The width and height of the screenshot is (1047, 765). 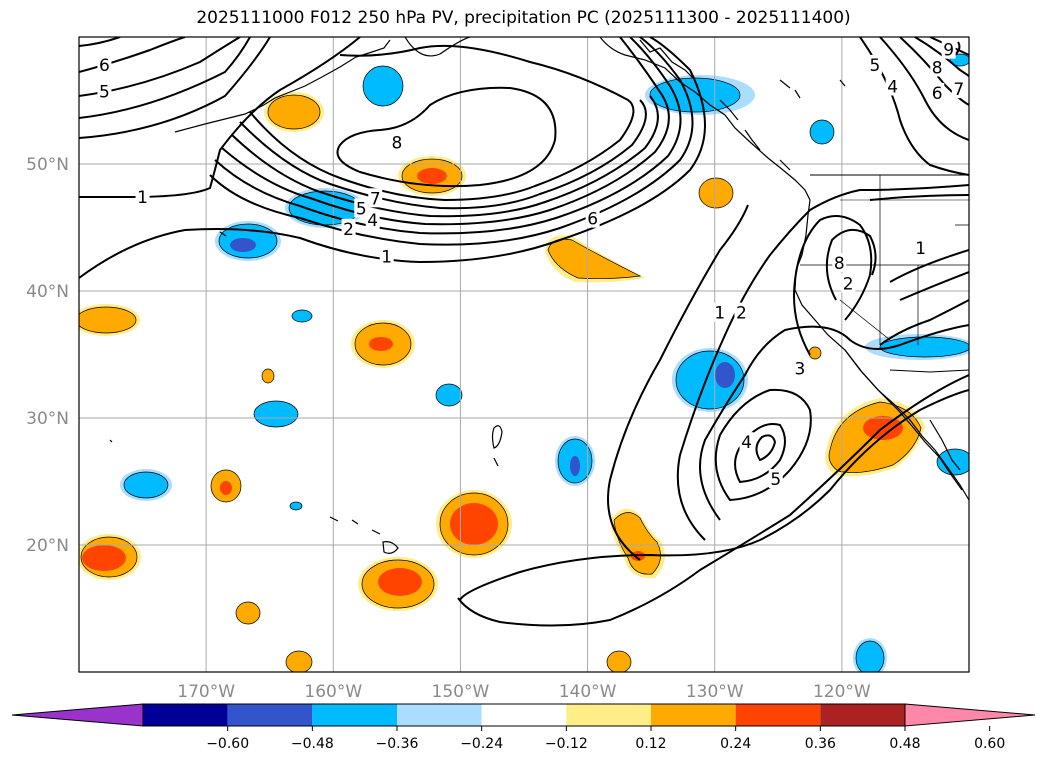 I want to click on colorbar-frame, so click(x=524, y=715).